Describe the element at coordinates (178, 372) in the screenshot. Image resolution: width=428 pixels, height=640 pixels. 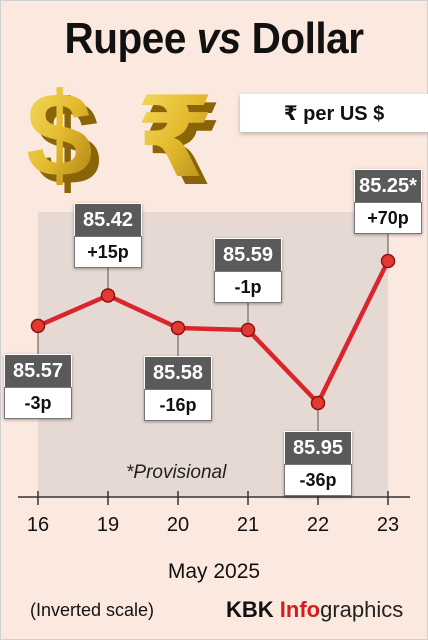
I see `data-value-label: 85.58` at that location.